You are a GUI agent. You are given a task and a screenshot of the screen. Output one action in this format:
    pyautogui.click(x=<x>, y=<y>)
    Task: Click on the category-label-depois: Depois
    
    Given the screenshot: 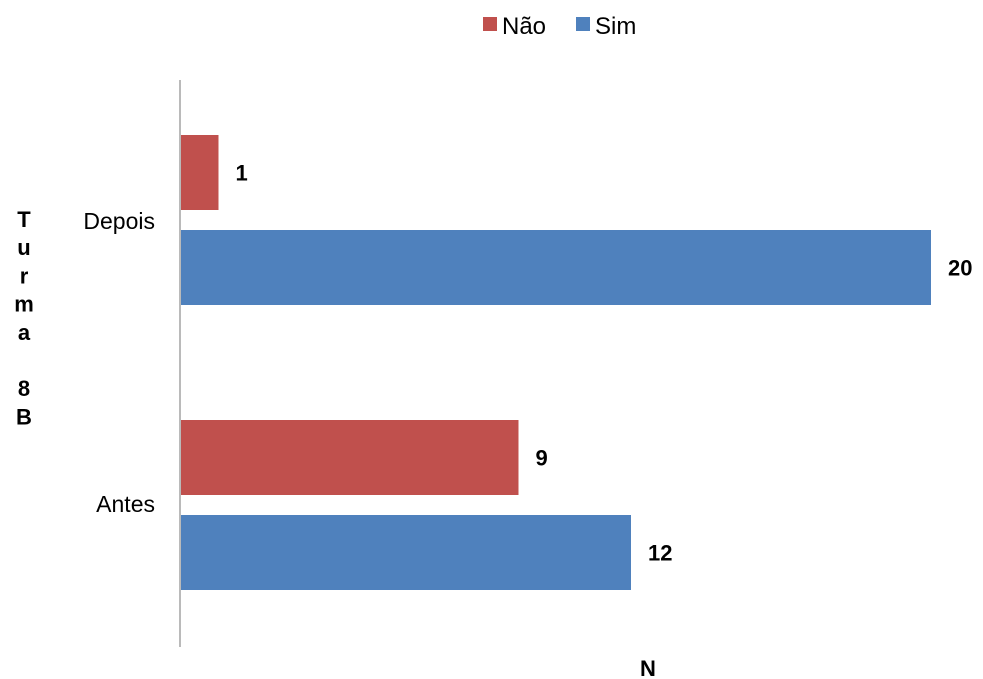 What is the action you would take?
    pyautogui.click(x=119, y=221)
    